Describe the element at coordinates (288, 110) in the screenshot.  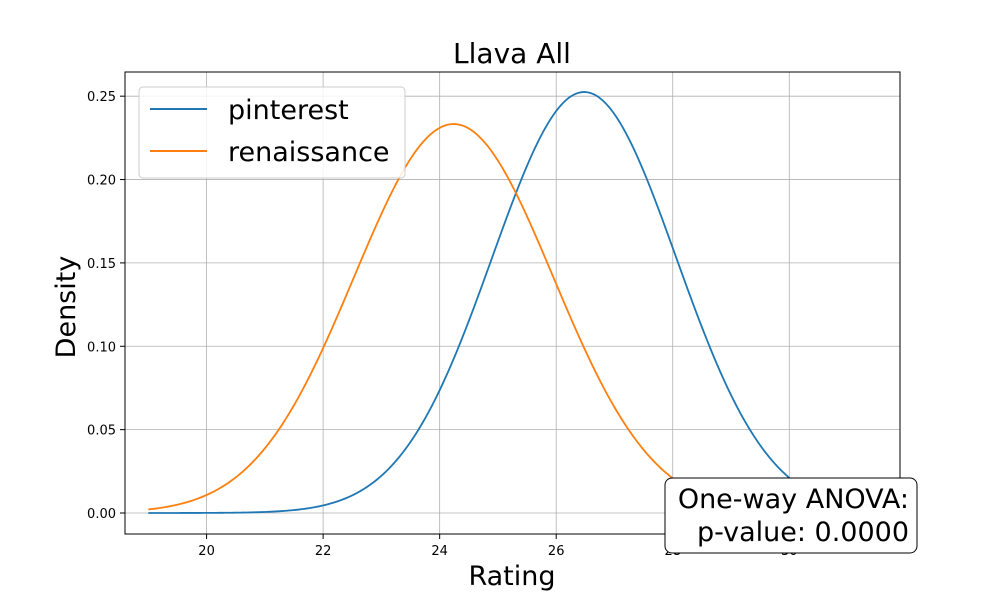
I see `legend-label-pinterest: pinterest` at that location.